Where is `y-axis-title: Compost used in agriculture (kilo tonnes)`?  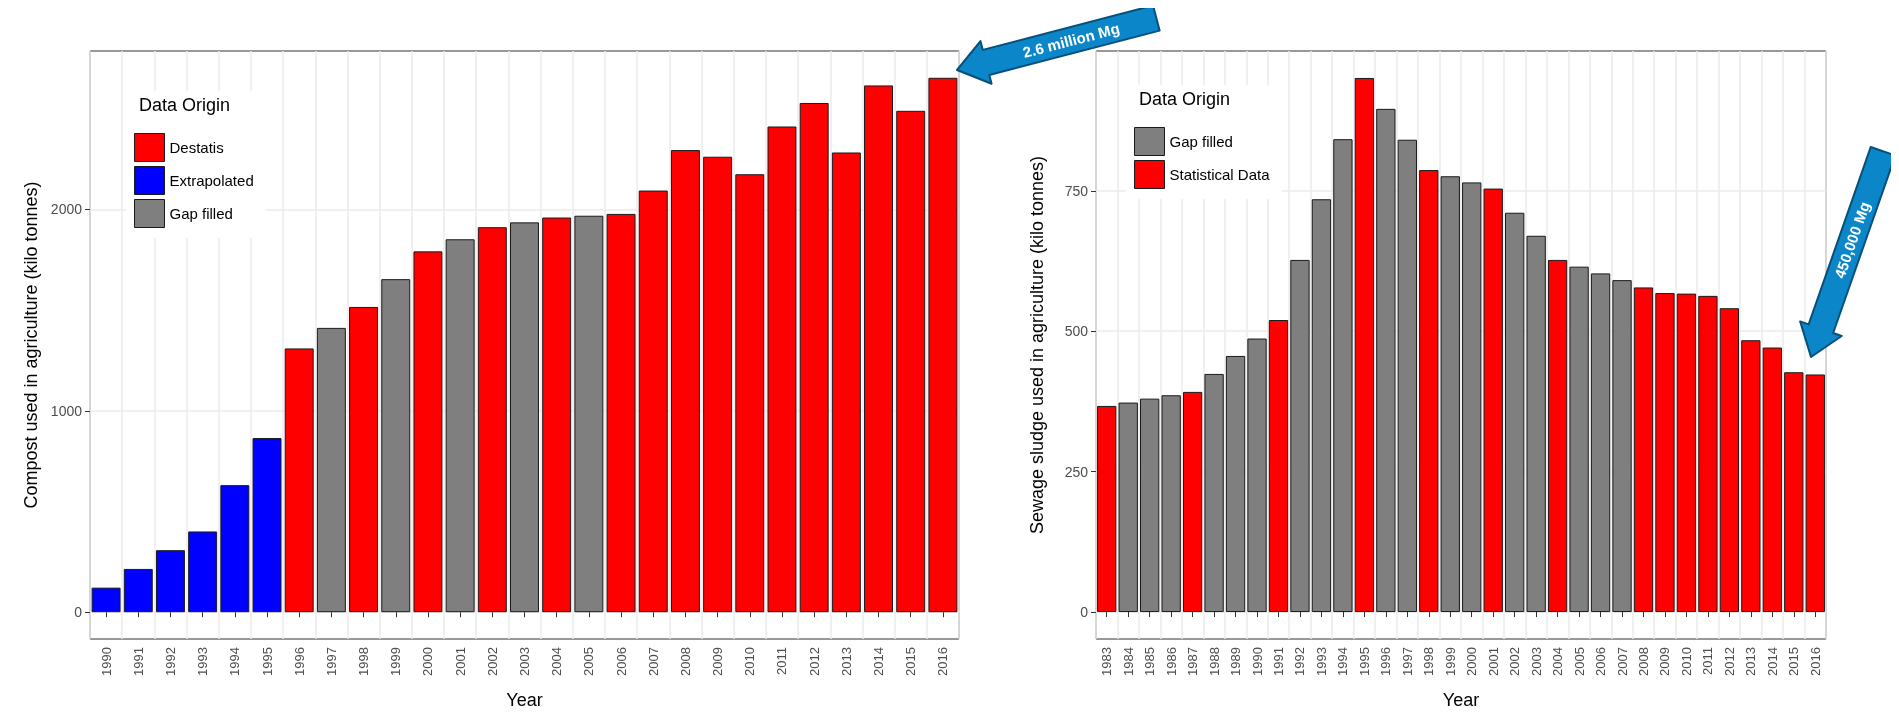
y-axis-title: Compost used in agriculture (kilo tonnes) is located at coordinates (30, 345).